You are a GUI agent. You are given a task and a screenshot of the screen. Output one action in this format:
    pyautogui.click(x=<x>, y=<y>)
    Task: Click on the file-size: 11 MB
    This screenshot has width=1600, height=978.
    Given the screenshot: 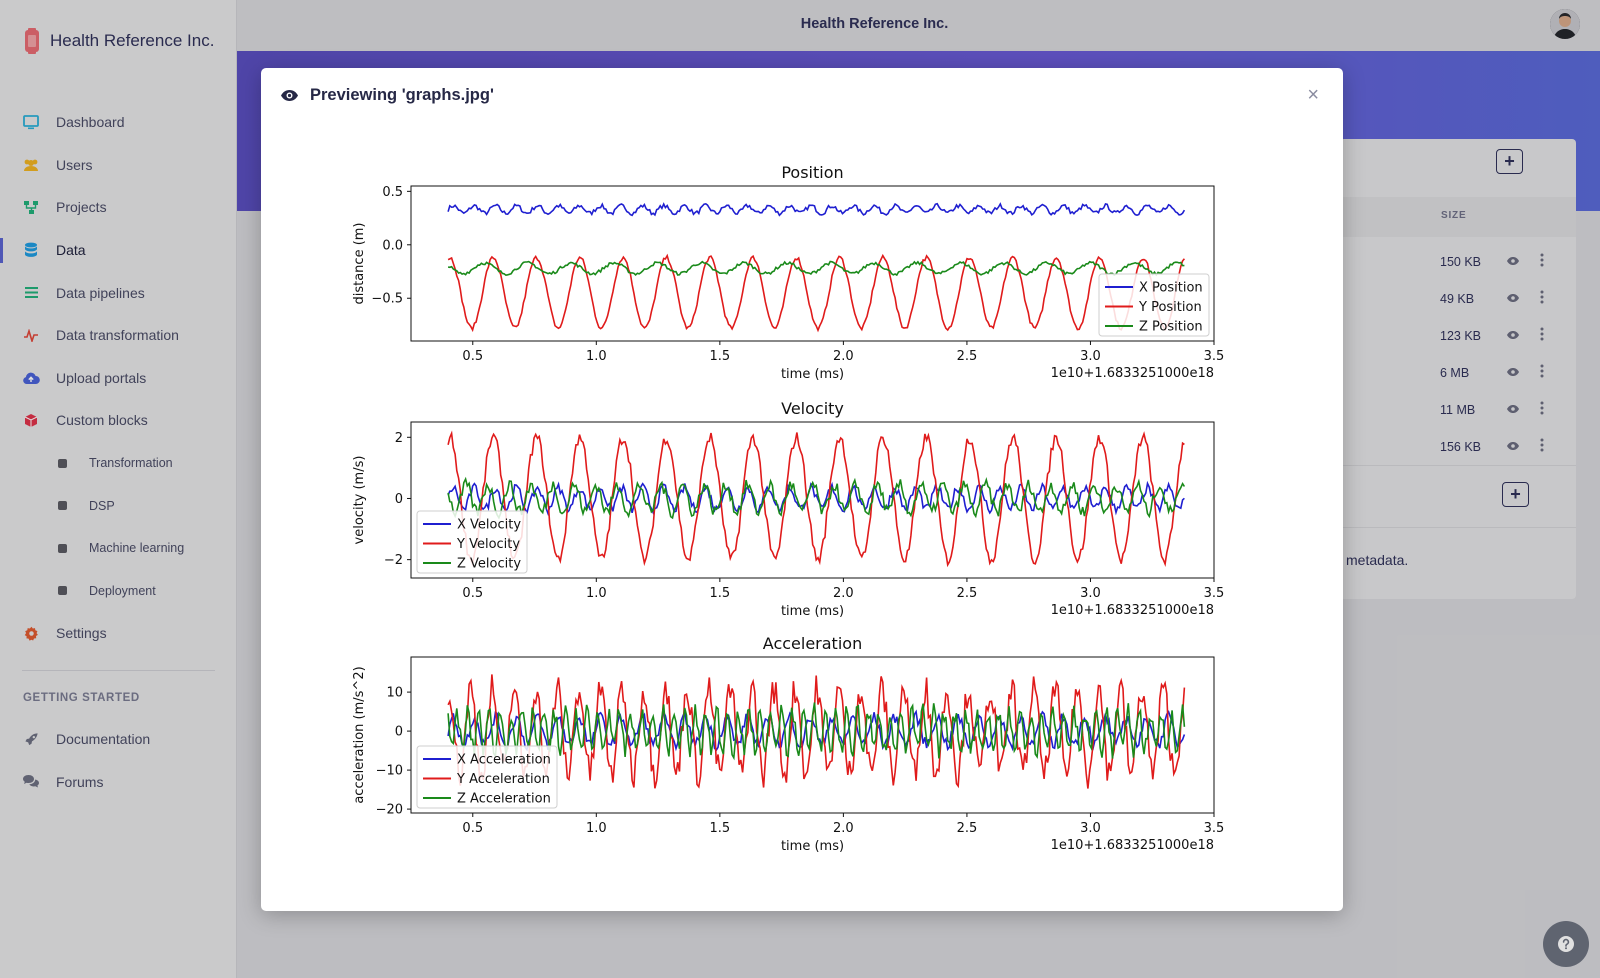 What is the action you would take?
    pyautogui.click(x=1458, y=409)
    